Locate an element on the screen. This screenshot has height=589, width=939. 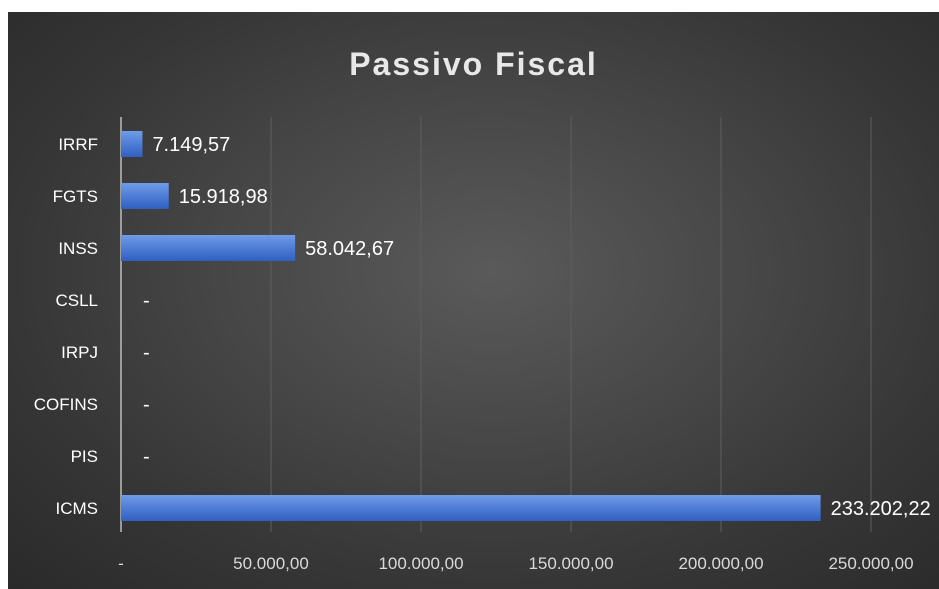
chart-title: Passivo Fiscal is located at coordinates (473, 64).